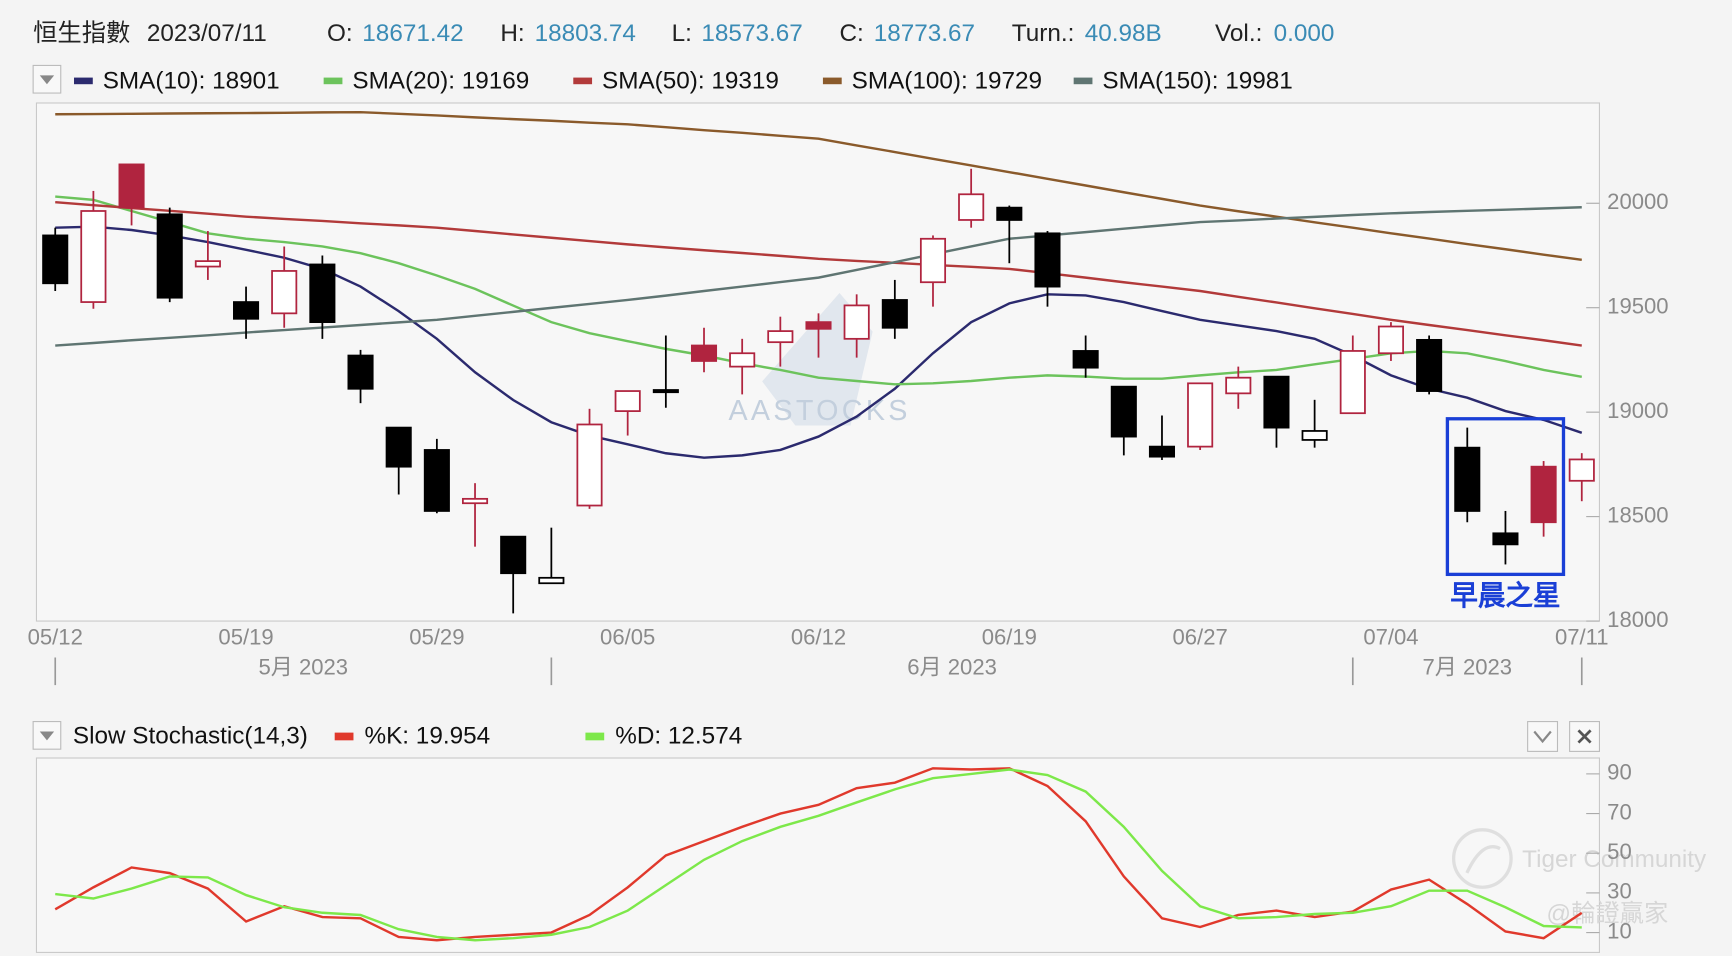 This screenshot has width=1732, height=956. What do you see at coordinates (678, 735) in the screenshot?
I see `legend-label: %D: 12.574` at bounding box center [678, 735].